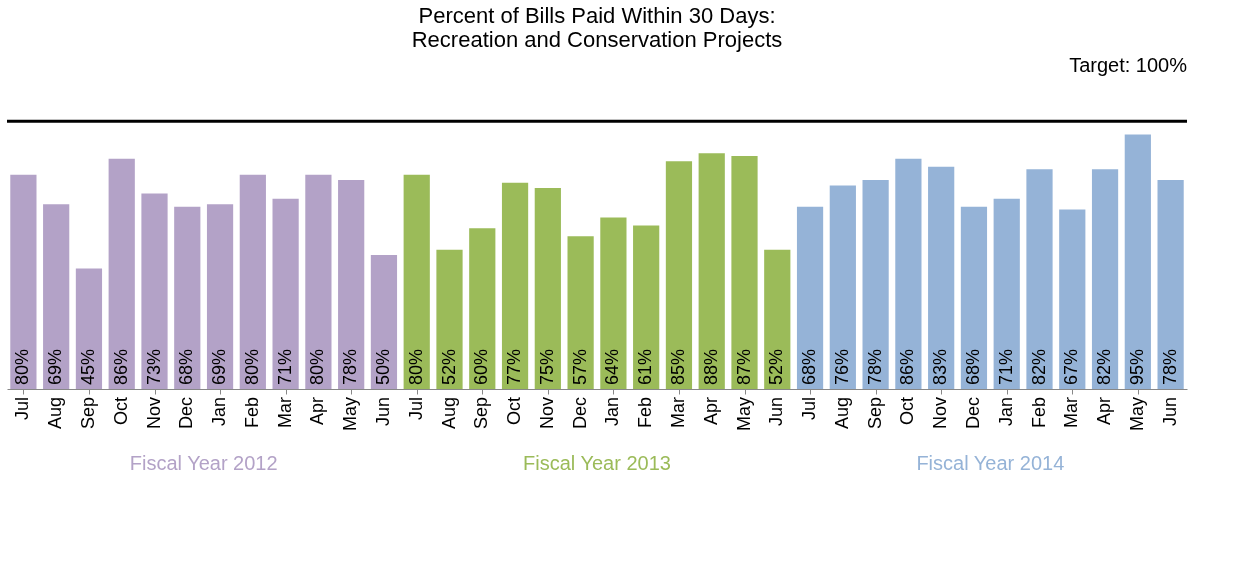 Image resolution: width=1248 pixels, height=574 pixels. Describe the element at coordinates (153, 366) in the screenshot. I see `data-label: 73%` at that location.